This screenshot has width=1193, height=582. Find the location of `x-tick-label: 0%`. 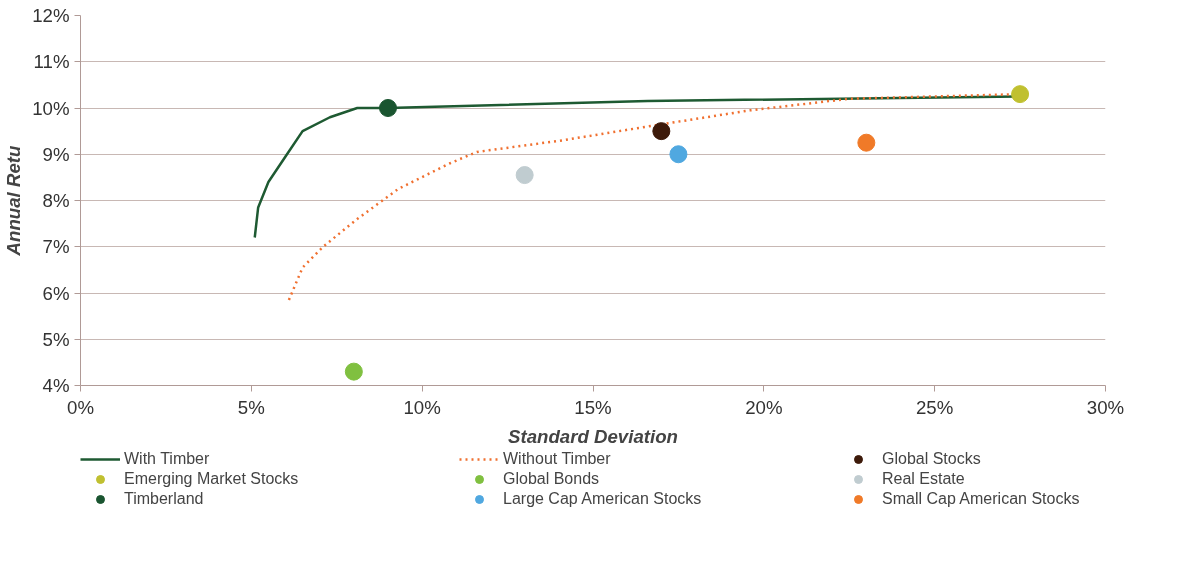

x-tick-label: 0% is located at coordinates (80, 407).